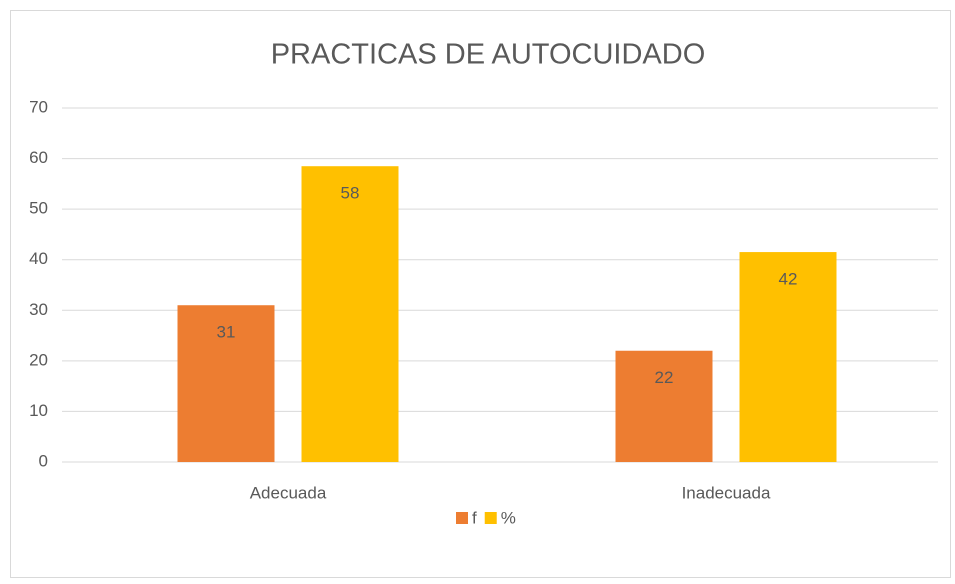 This screenshot has height=584, width=955. What do you see at coordinates (38, 359) in the screenshot?
I see `y-tick-label: 20` at bounding box center [38, 359].